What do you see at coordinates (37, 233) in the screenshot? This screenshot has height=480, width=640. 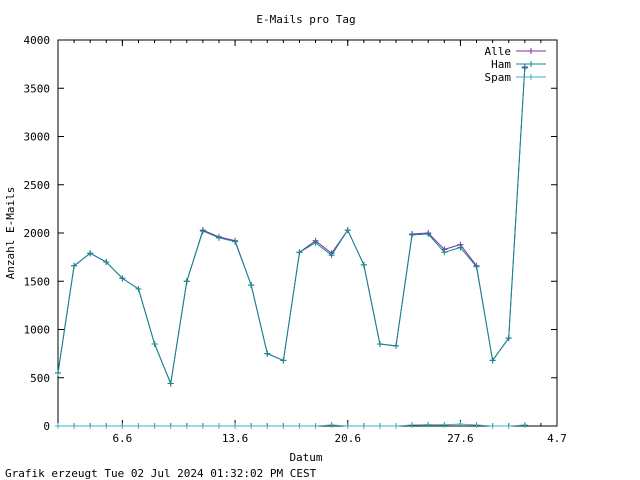 I see `y-tick-label: 2000` at bounding box center [37, 233].